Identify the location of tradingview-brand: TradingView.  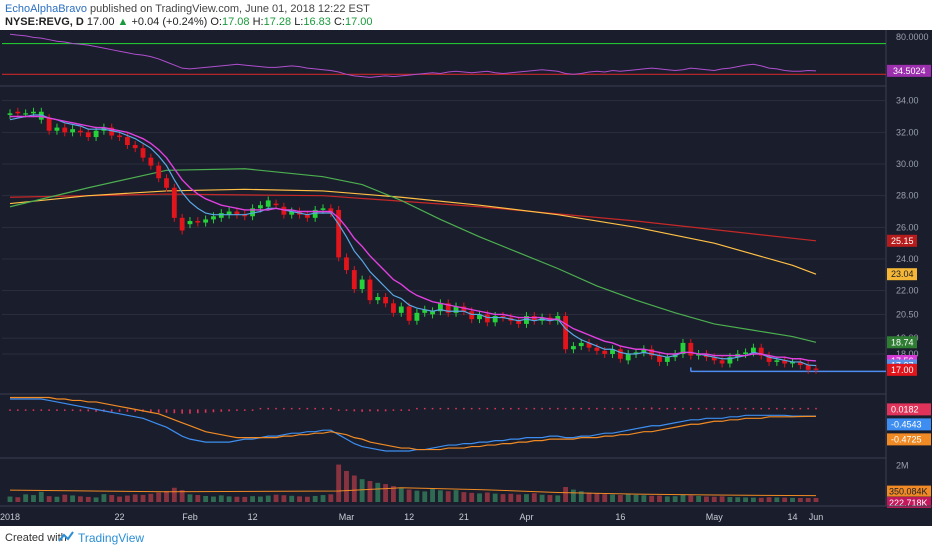
(111, 538).